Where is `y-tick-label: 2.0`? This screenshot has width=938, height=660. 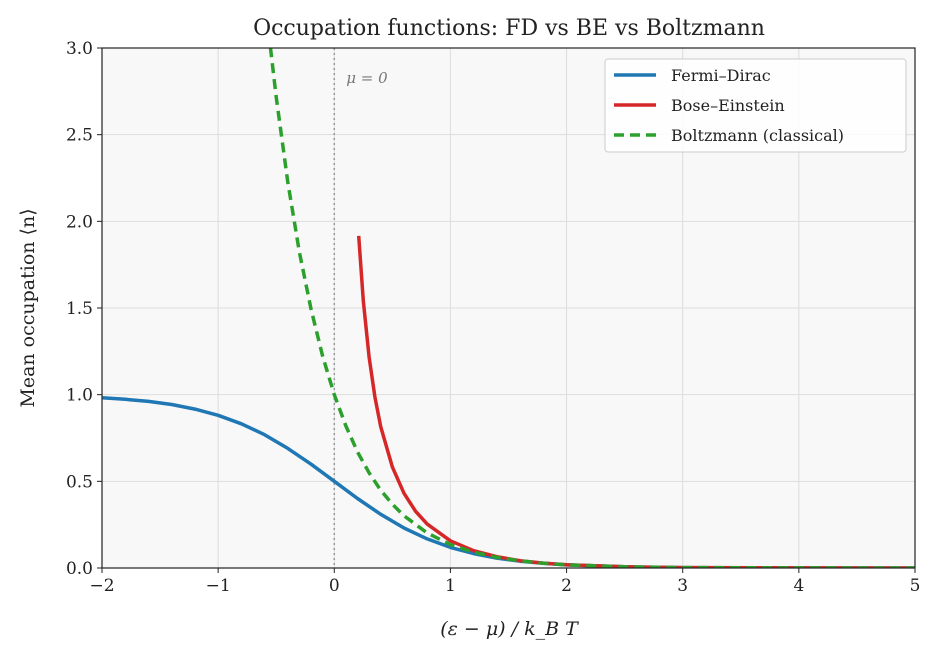
y-tick-label: 2.0 is located at coordinates (79, 222).